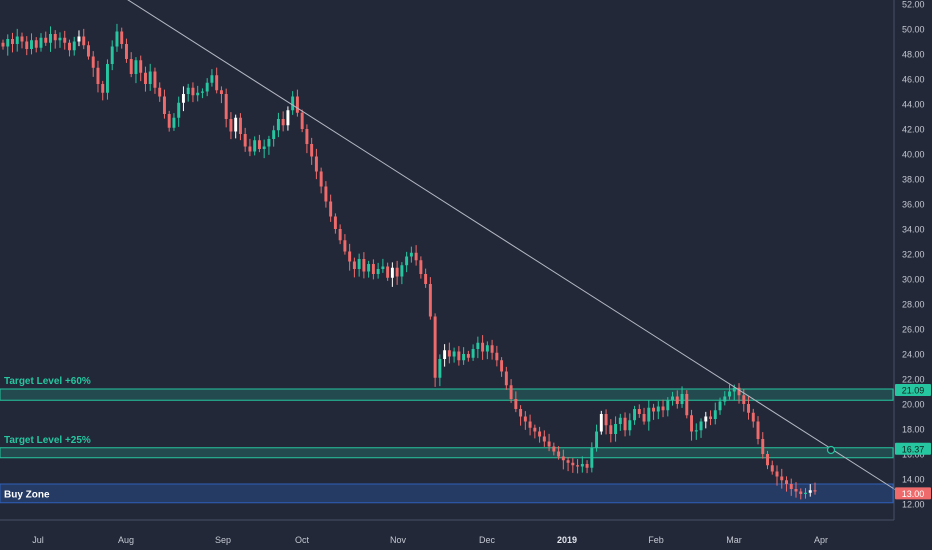  I want to click on y-tick-12: 28.00, so click(913, 305).